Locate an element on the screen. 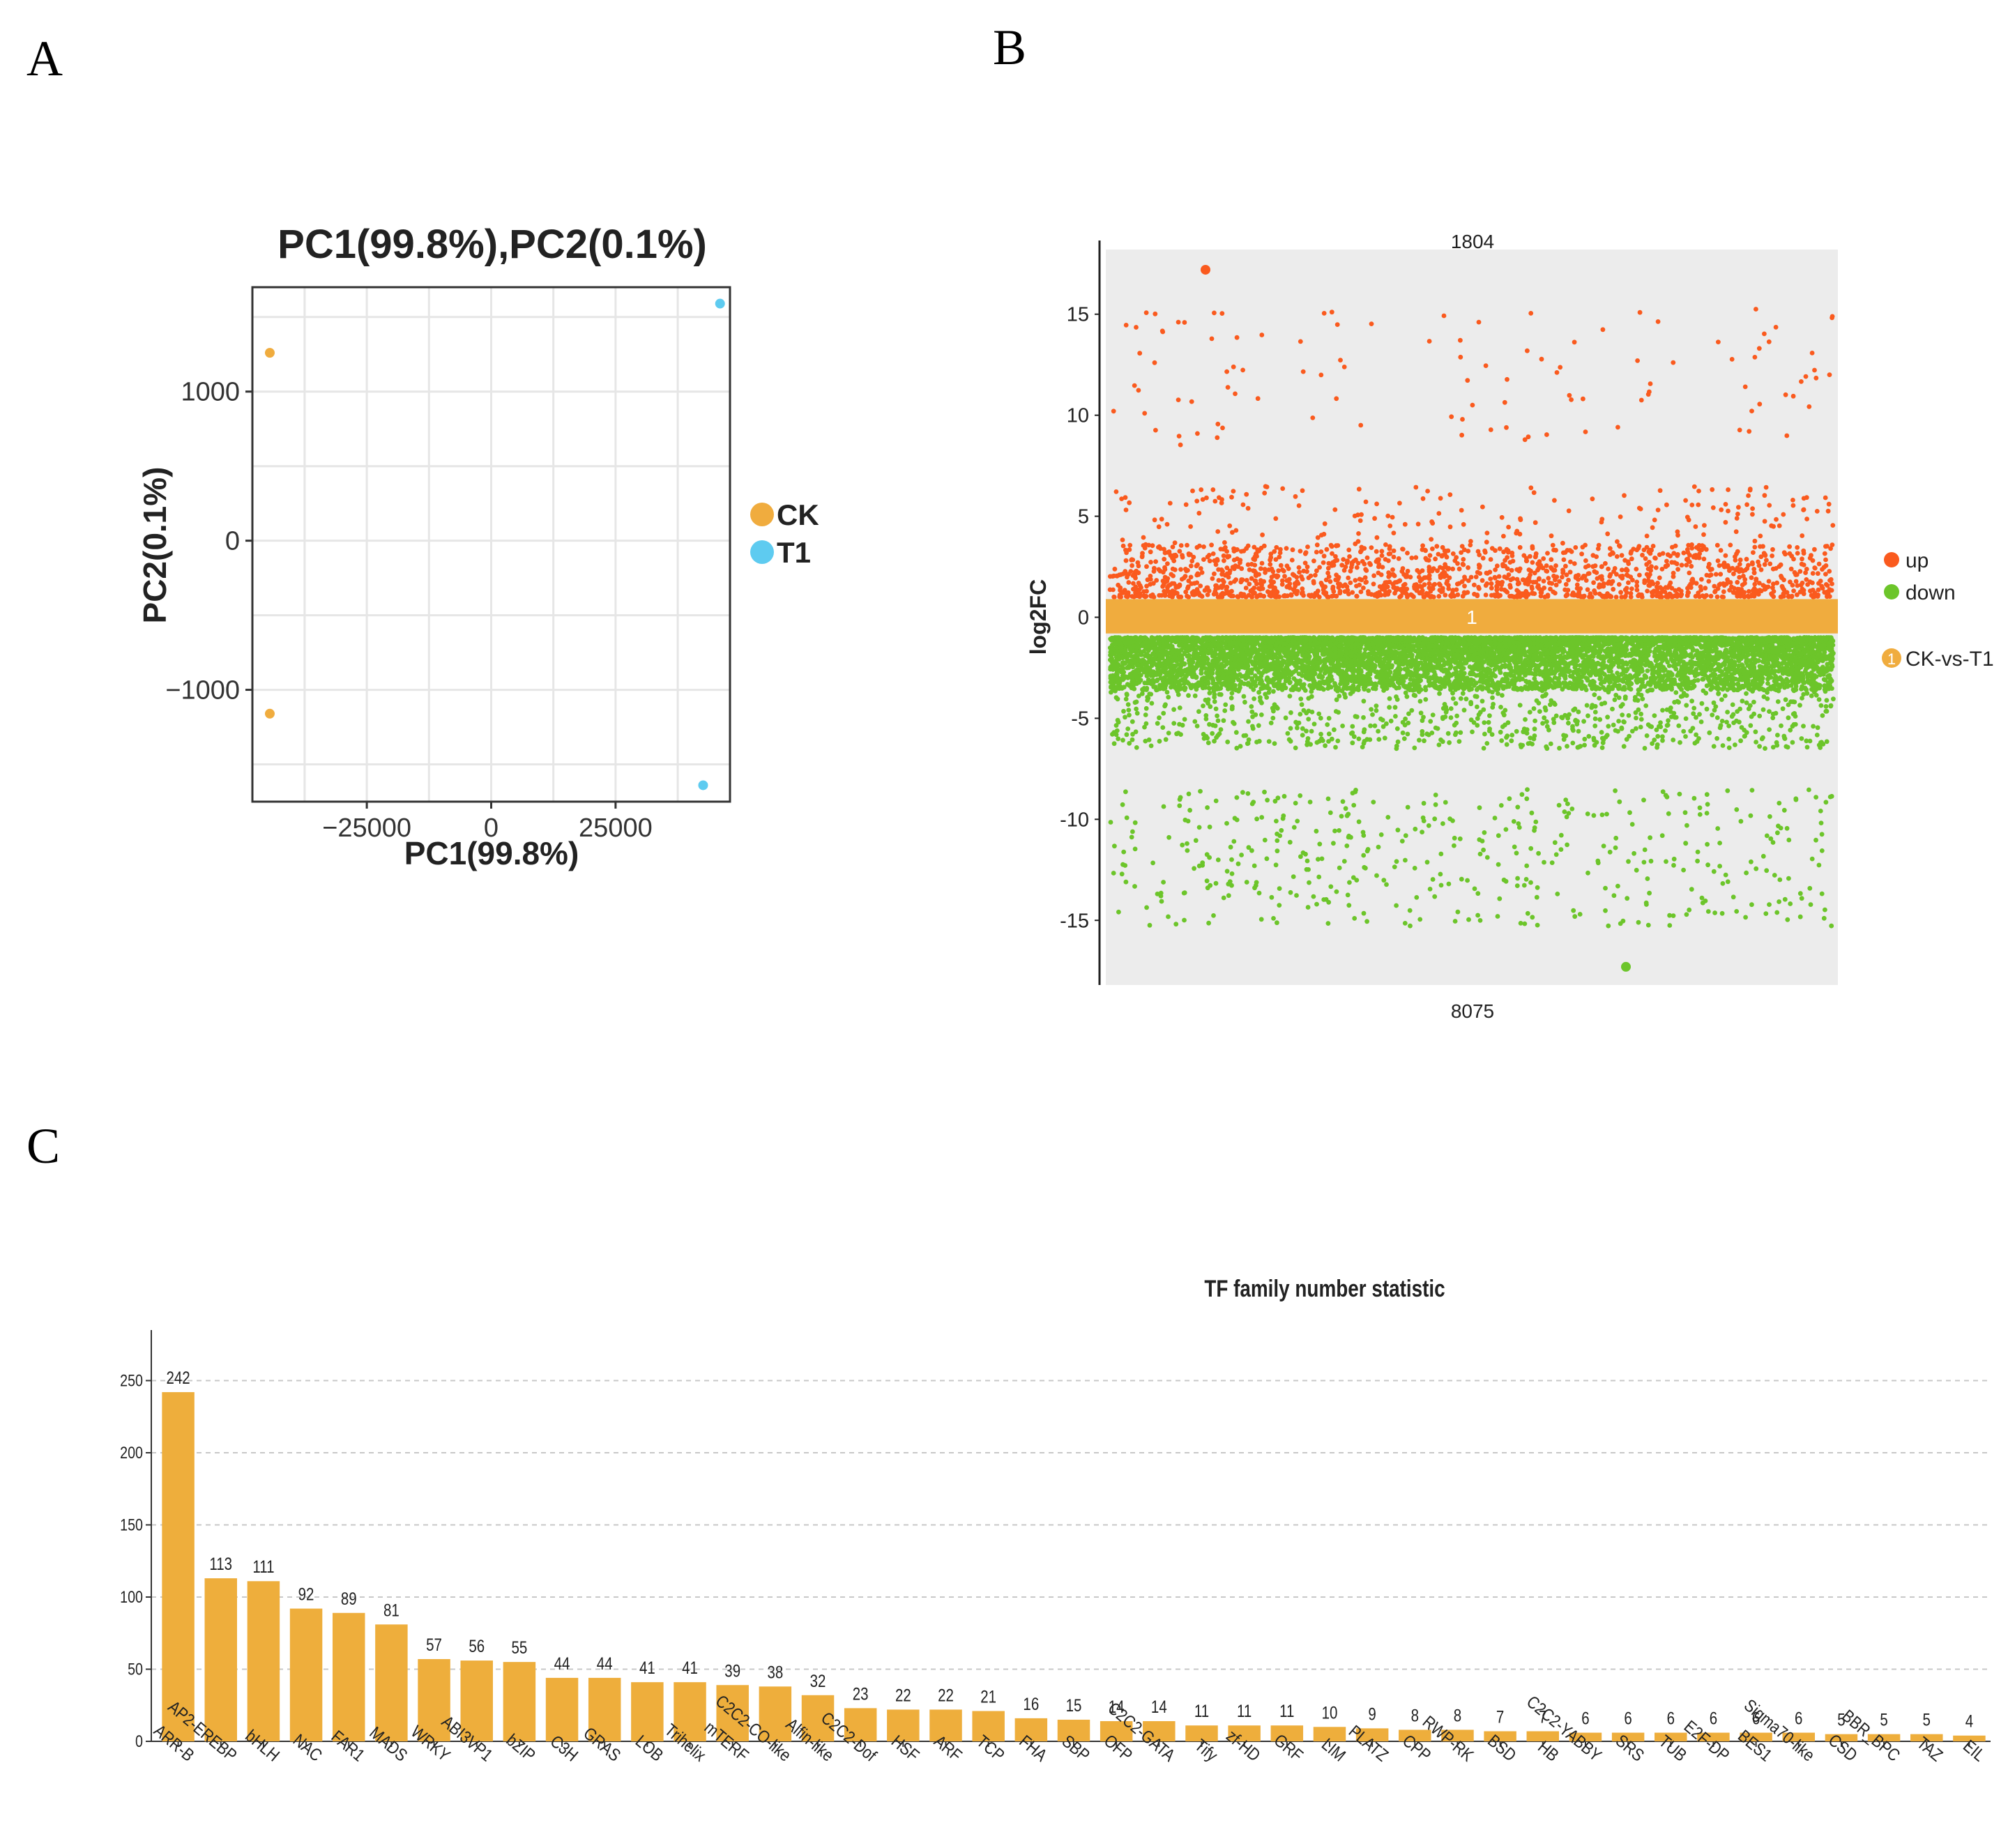 Image resolution: width=2008 pixels, height=1848 pixels. volcano-y-tick-label: 10 is located at coordinates (1078, 416).